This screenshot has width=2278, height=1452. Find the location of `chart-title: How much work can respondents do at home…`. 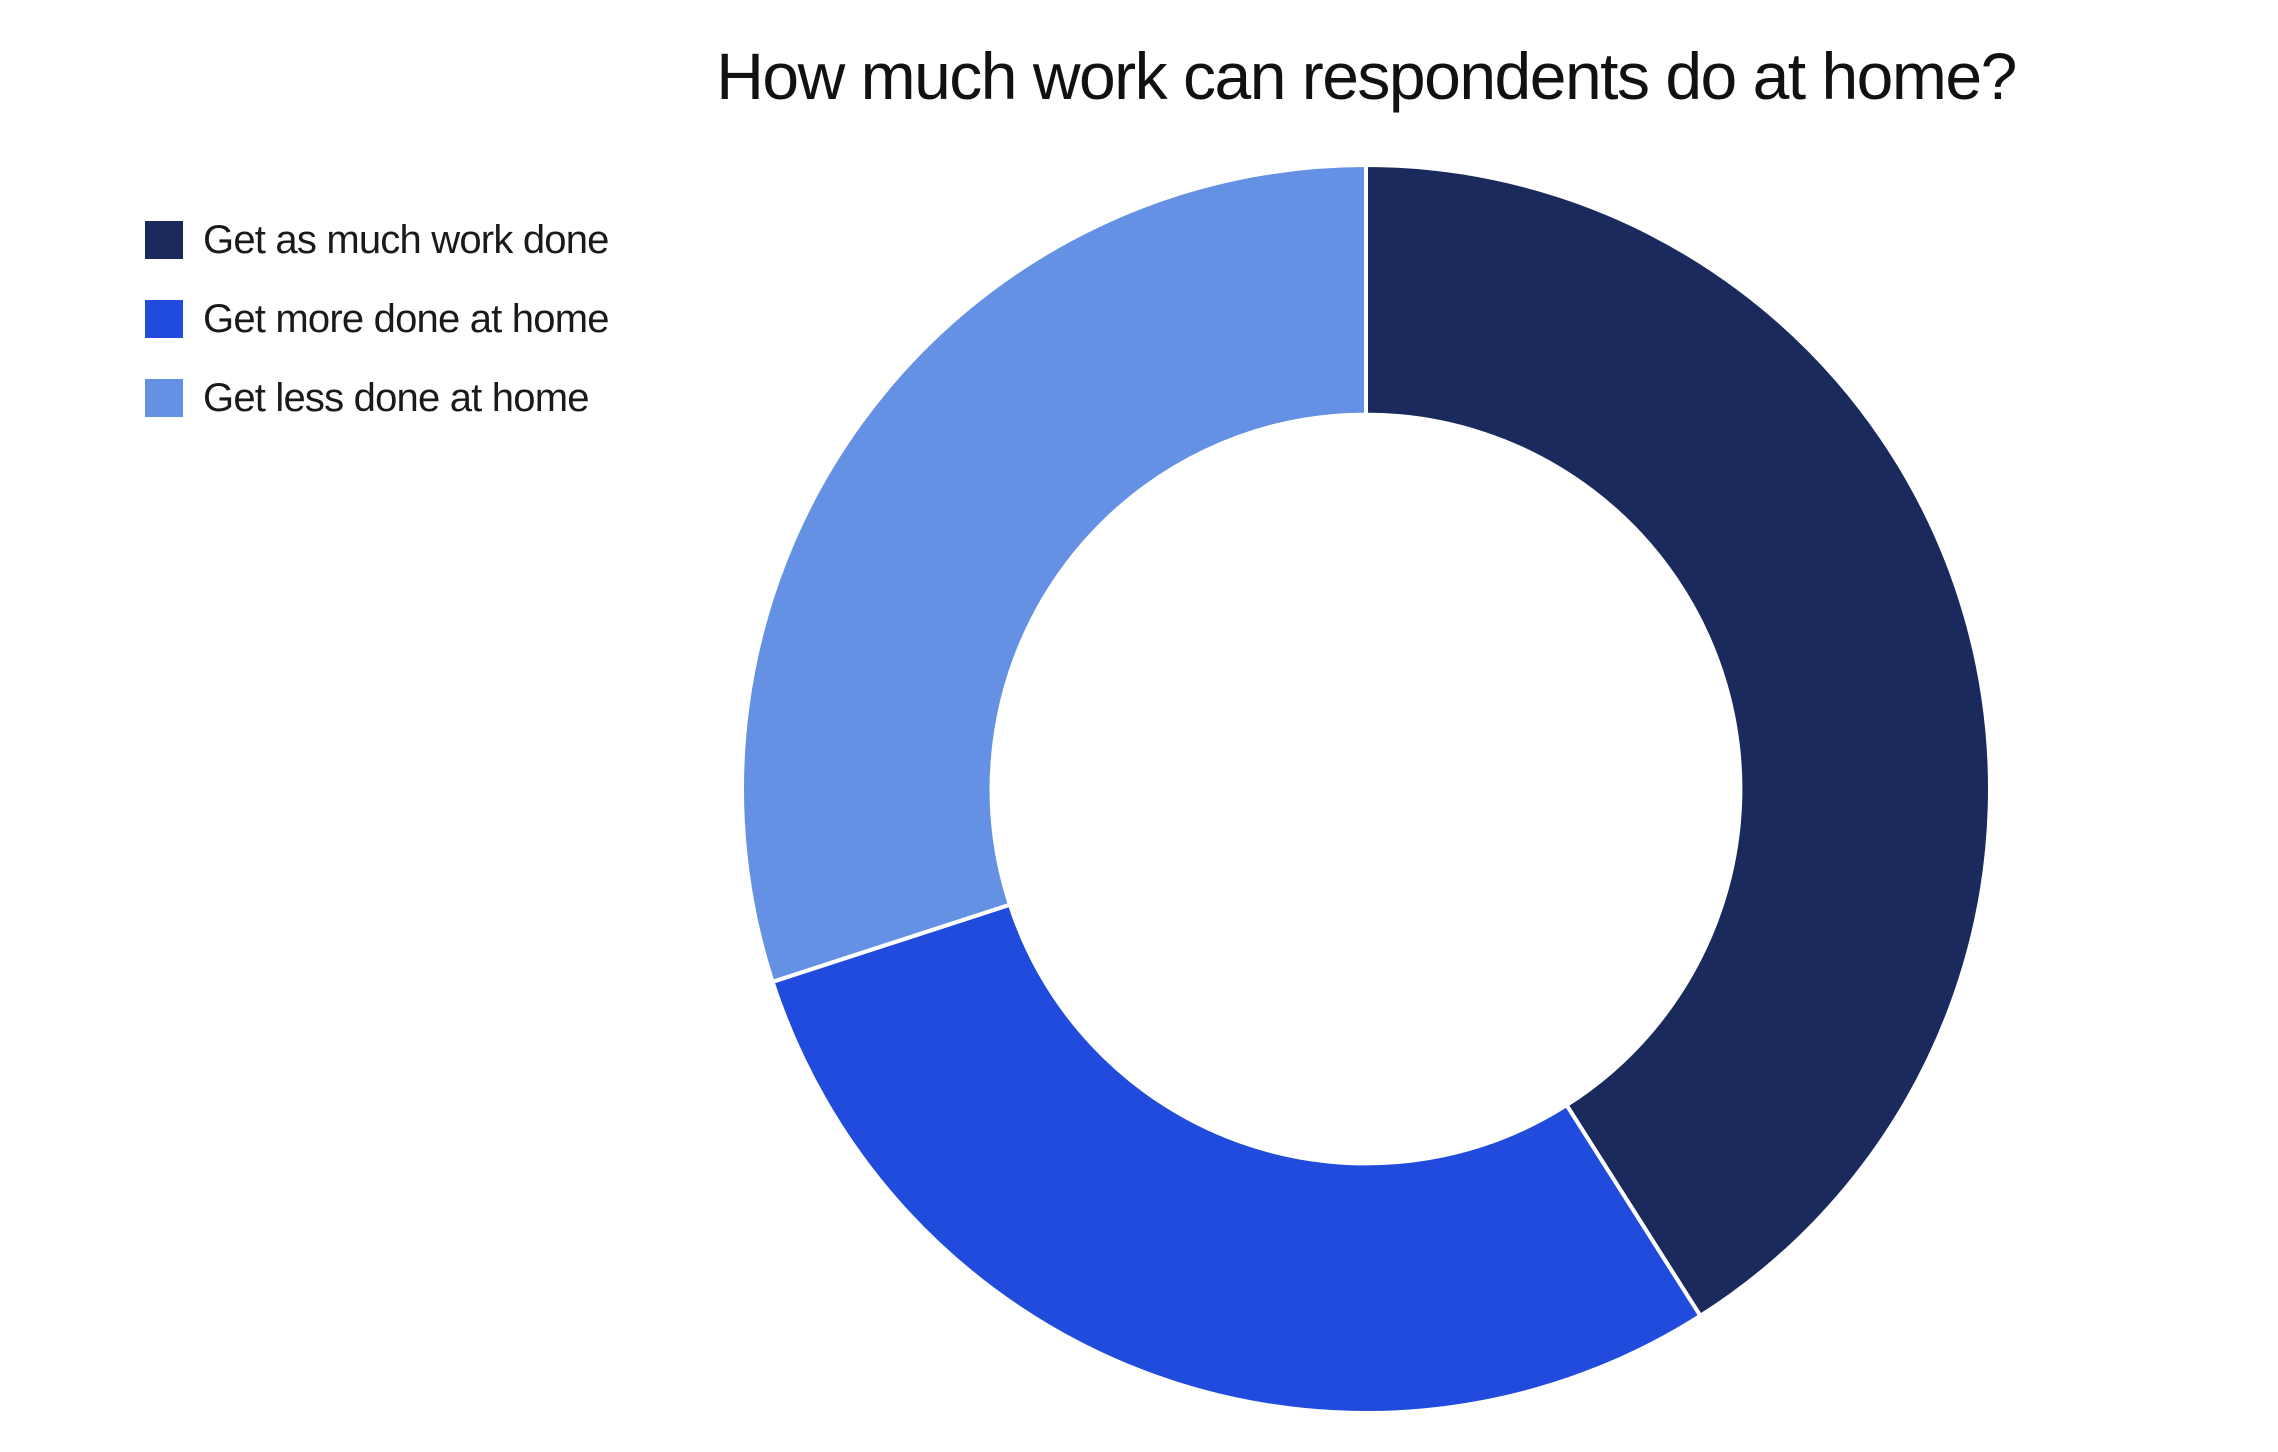

chart-title: How much work can respondents do at home… is located at coordinates (1366, 76).